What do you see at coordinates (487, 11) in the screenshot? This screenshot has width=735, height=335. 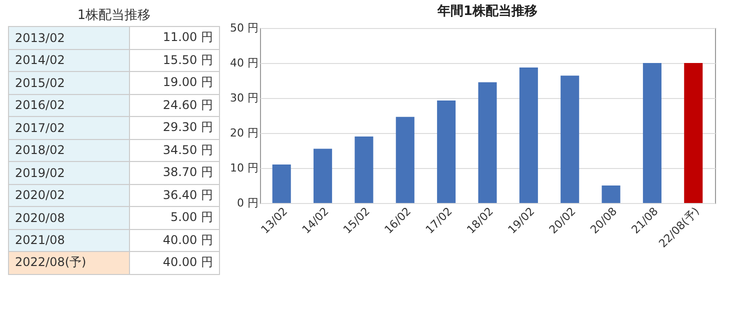 I see `chart-title: 年間1株配当推移` at bounding box center [487, 11].